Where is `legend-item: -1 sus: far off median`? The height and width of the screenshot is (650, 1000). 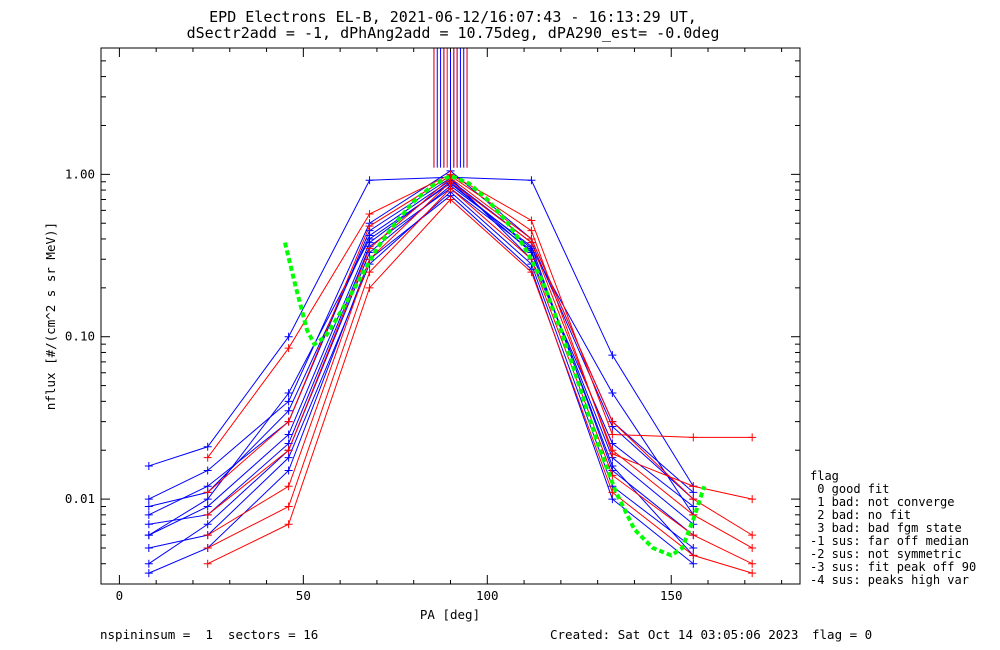
legend-item: -1 sus: far off median is located at coordinates (889, 541).